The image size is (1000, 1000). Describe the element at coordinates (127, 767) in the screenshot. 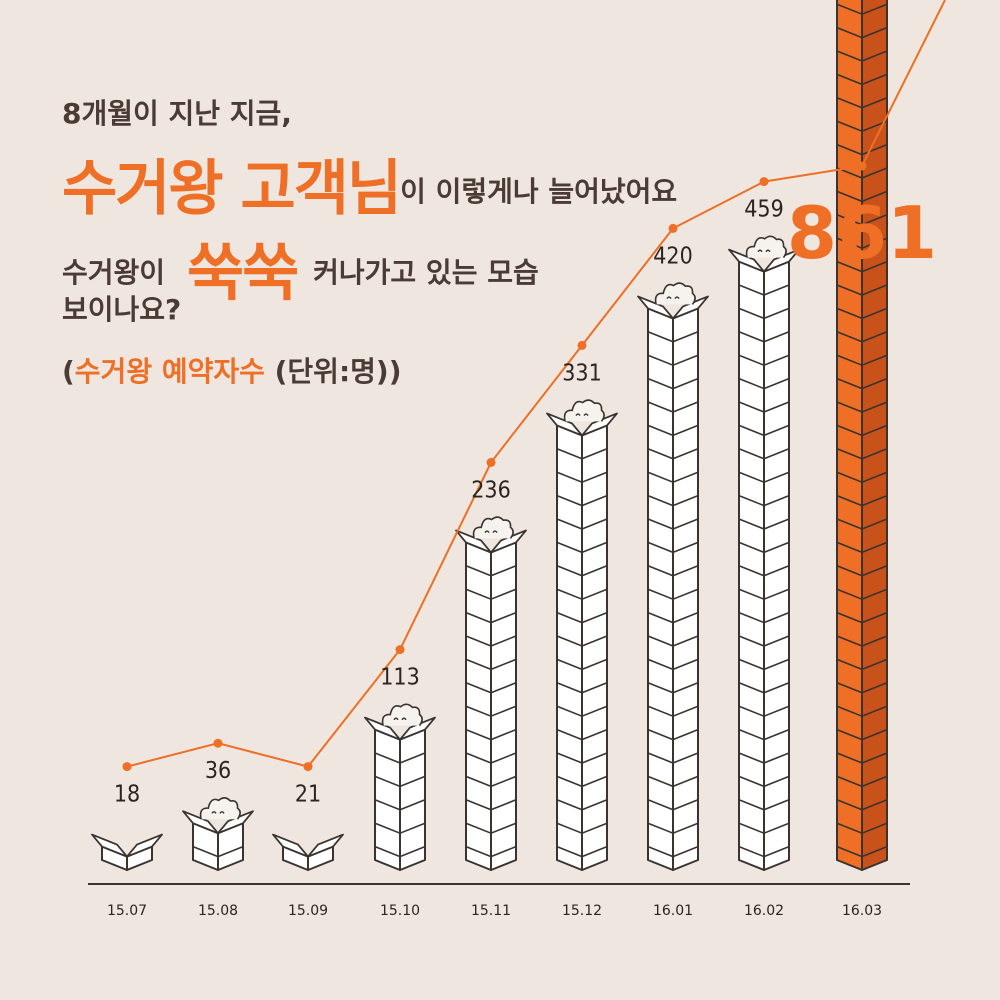

I see `trend-point-15.07` at that location.